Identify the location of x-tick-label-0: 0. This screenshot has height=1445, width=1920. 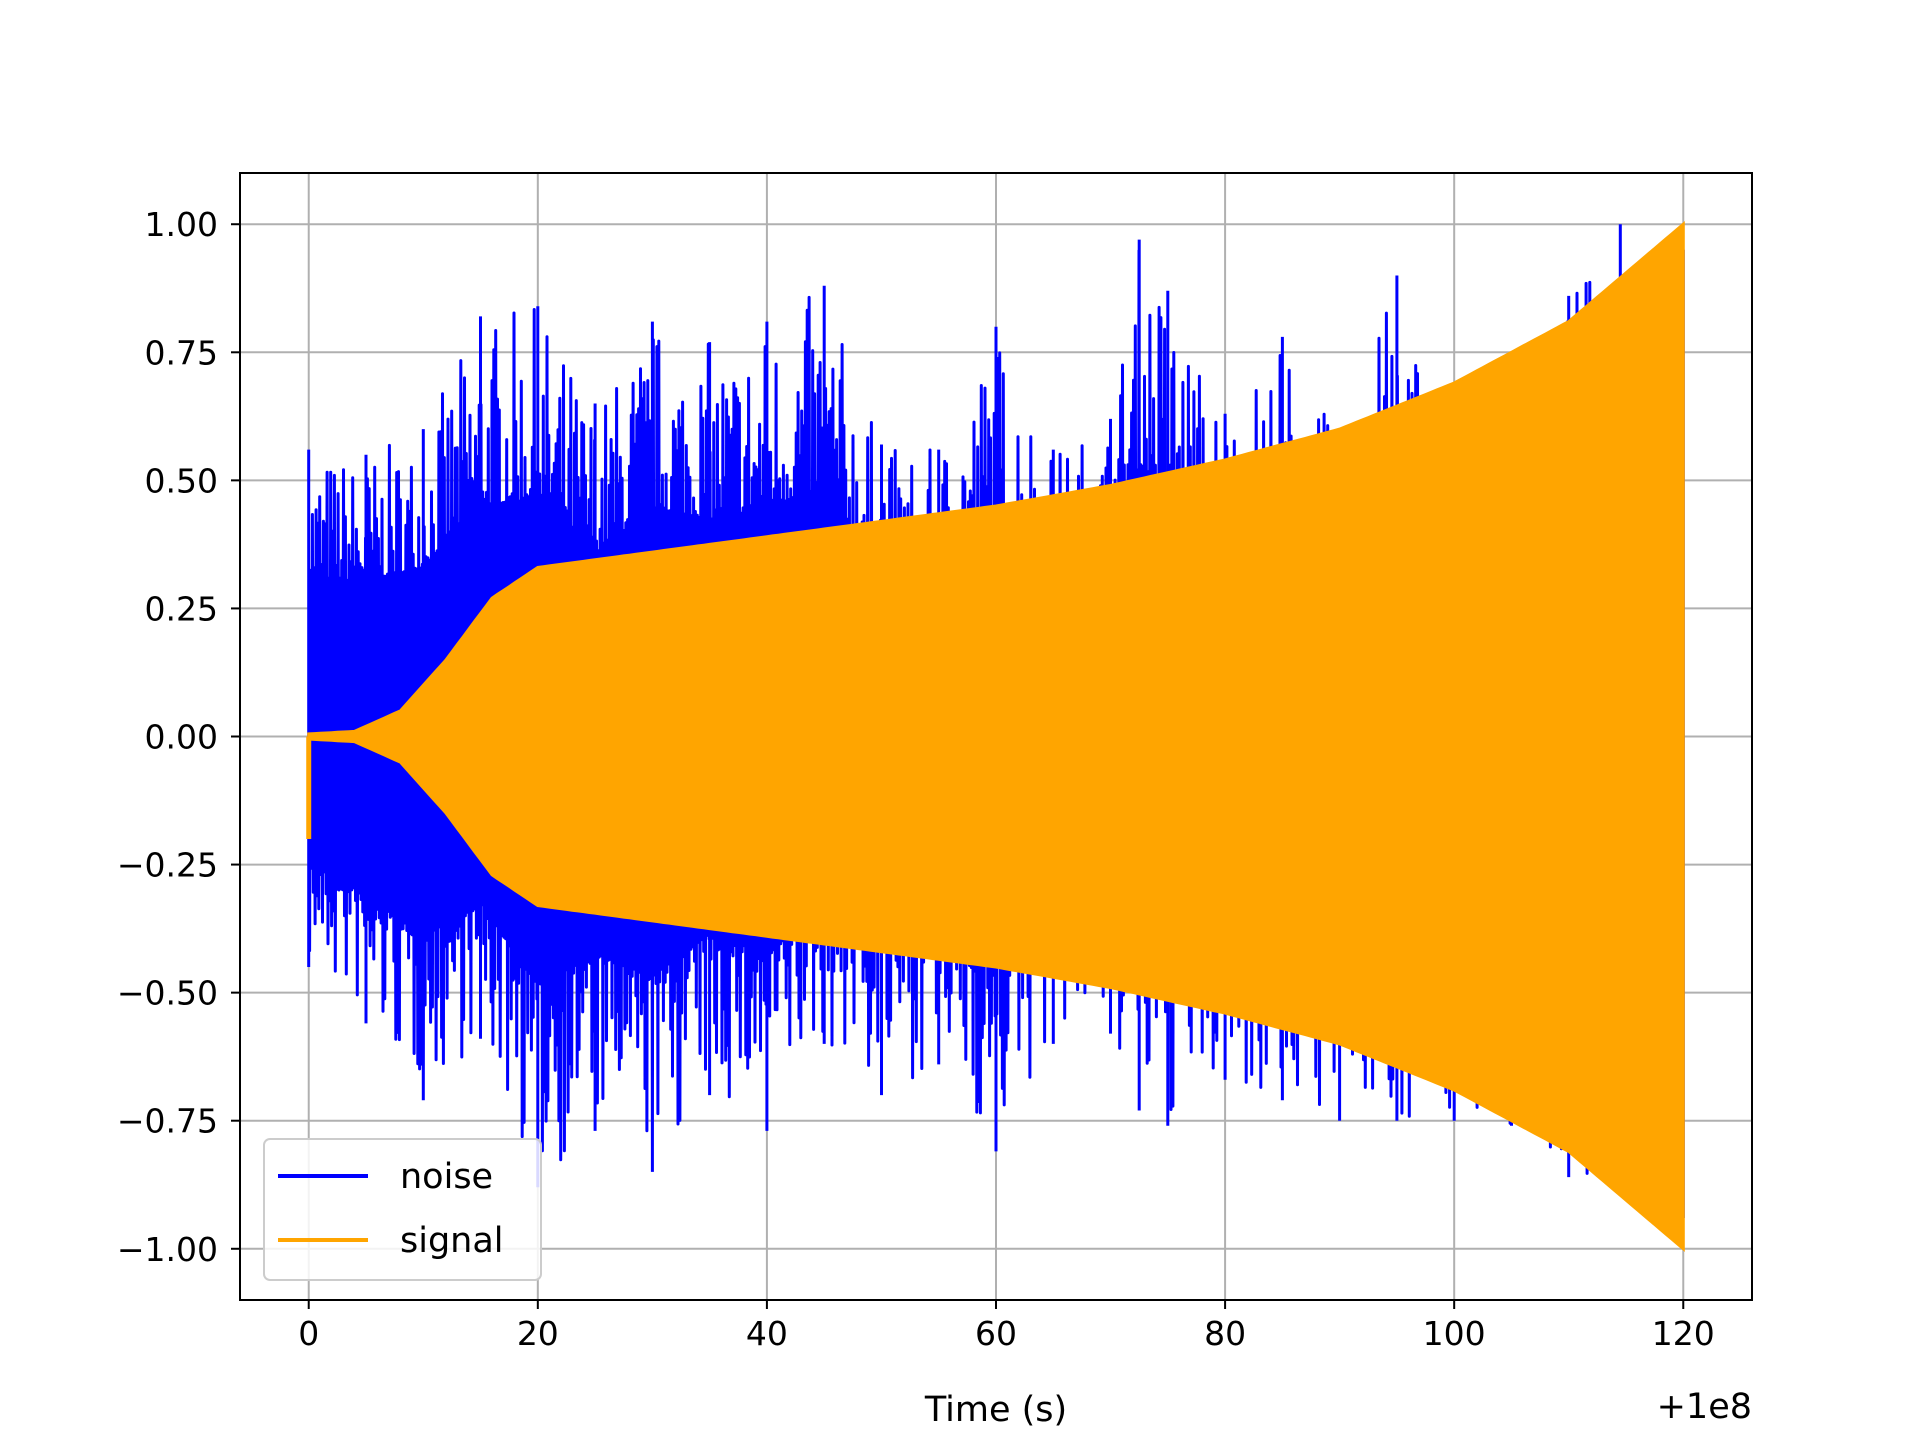
(308, 1333).